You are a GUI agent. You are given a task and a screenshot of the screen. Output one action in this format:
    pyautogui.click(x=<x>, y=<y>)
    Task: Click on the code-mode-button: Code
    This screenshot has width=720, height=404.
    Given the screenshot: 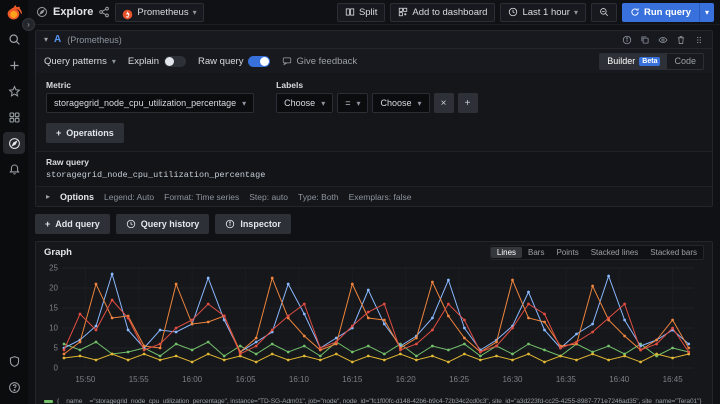 What is the action you would take?
    pyautogui.click(x=685, y=61)
    